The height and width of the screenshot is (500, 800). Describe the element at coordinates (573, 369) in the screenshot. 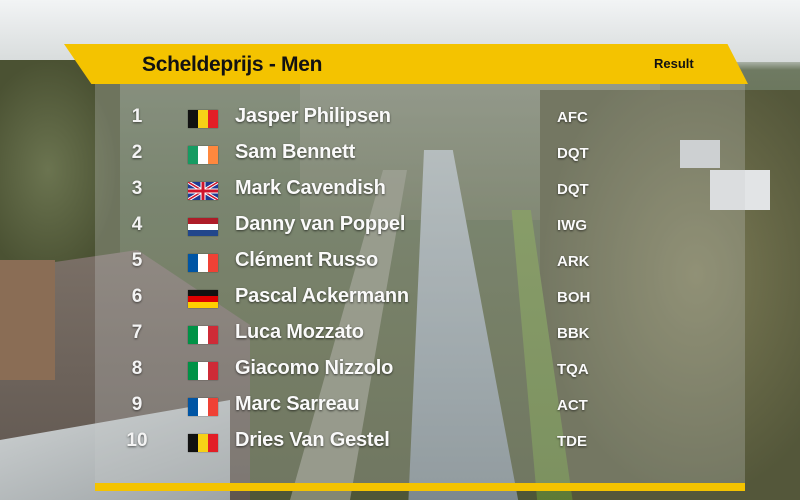

I see `team-code: TQA` at that location.